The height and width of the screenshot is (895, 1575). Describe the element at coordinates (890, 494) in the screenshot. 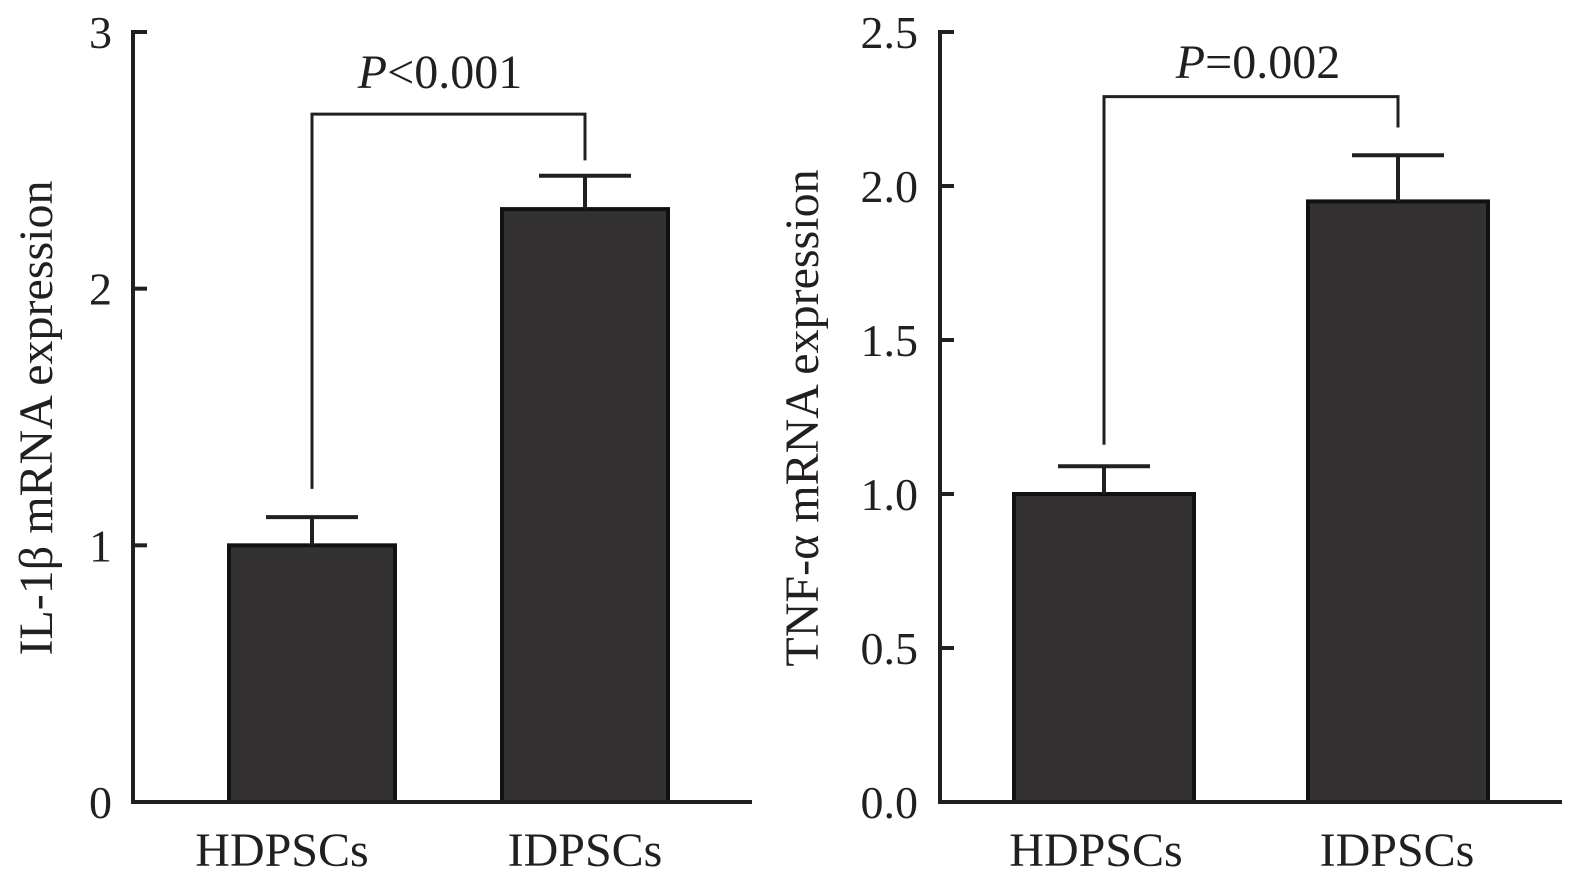

I see `y-tick-label: 1.0` at that location.